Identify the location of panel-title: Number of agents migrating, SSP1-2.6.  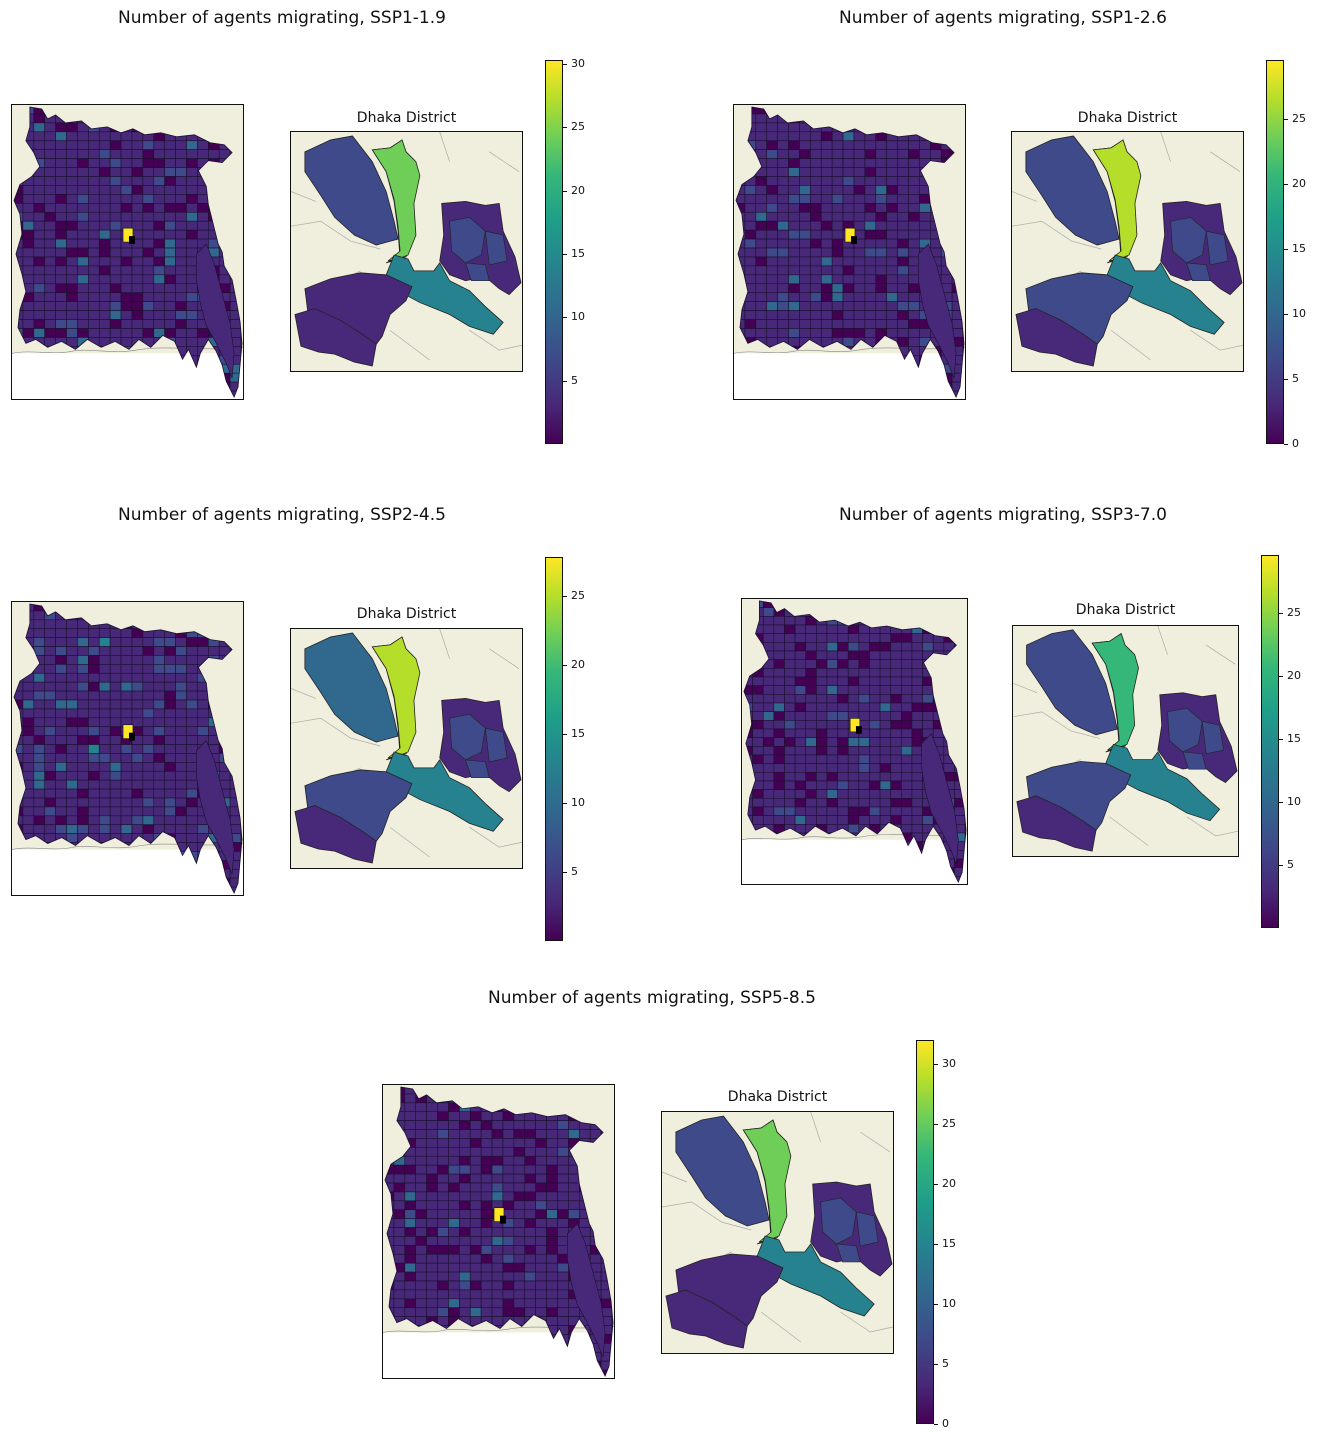
(1003, 18).